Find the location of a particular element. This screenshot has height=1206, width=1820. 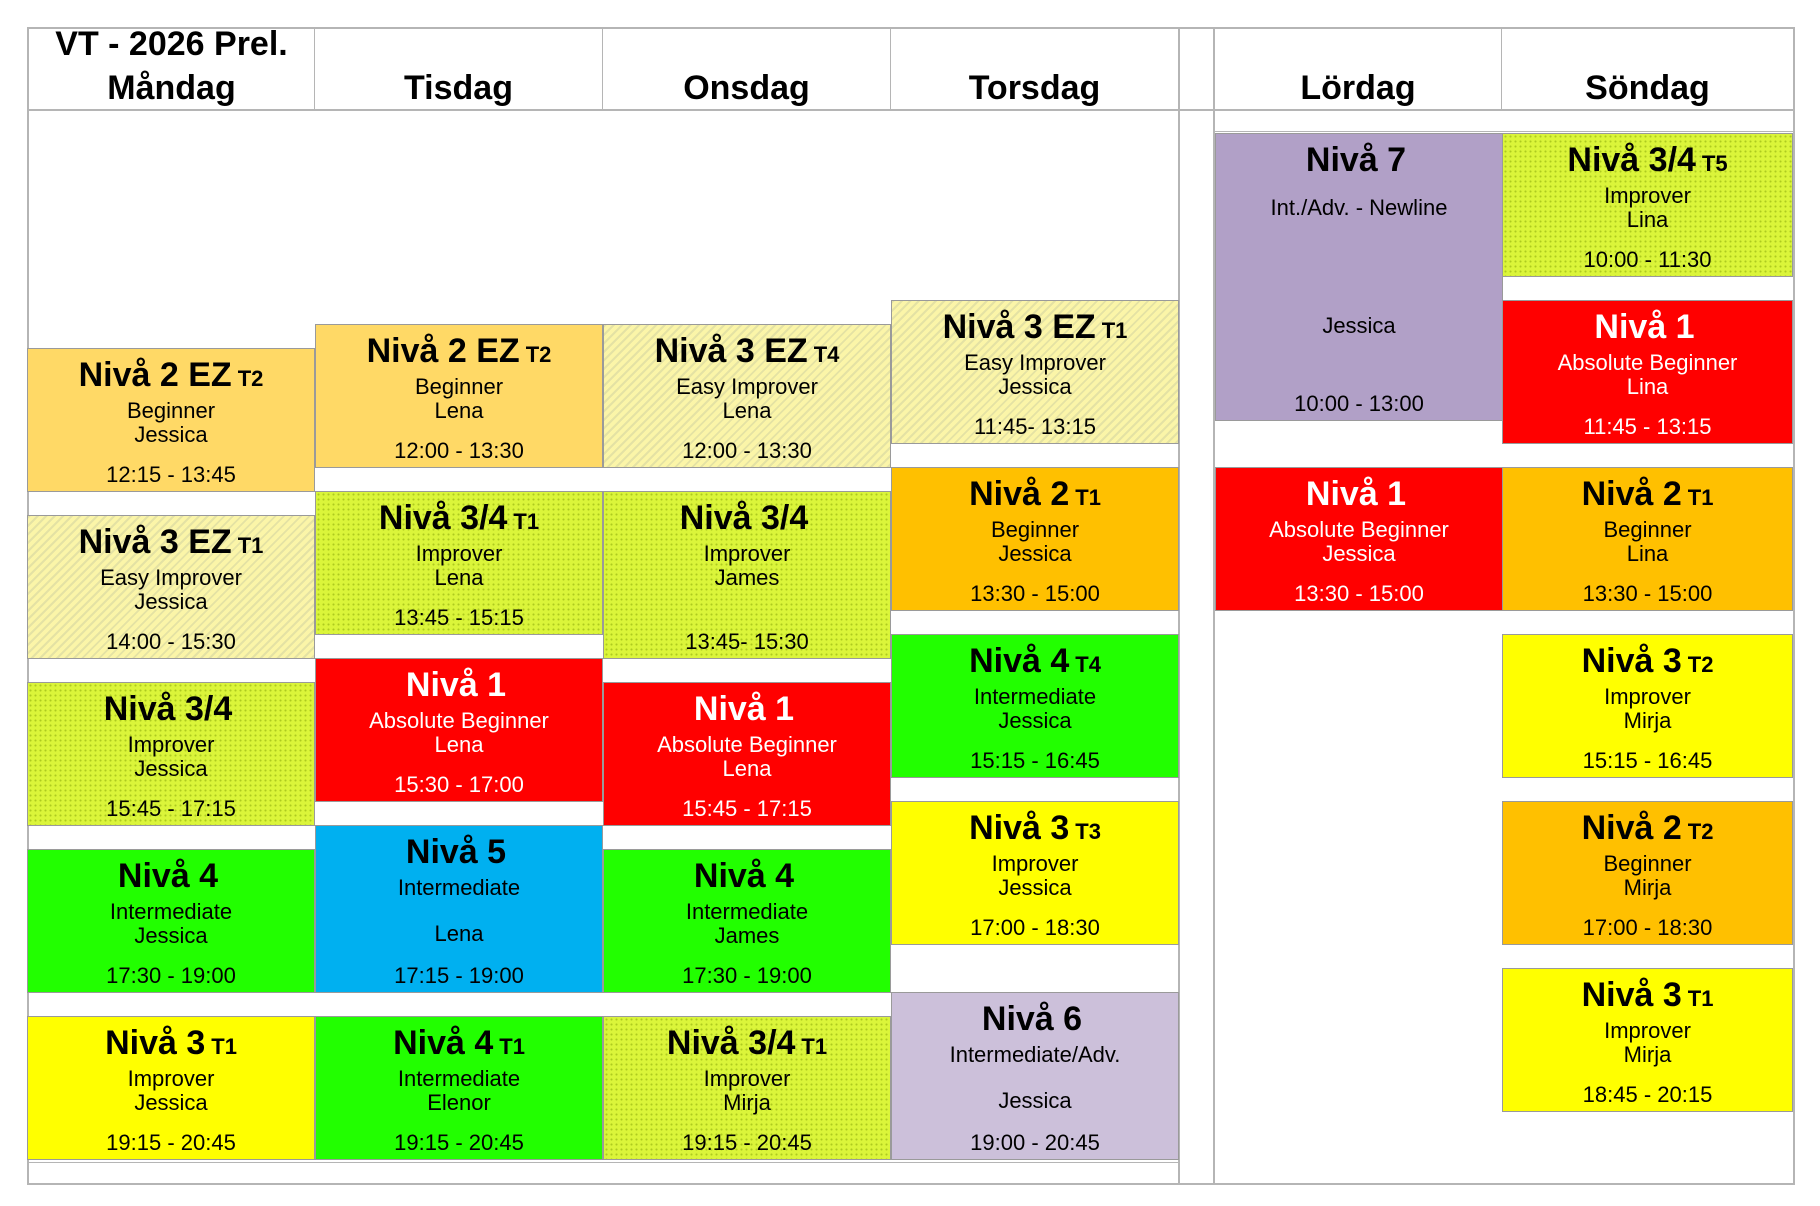

class-block-sunday-6: Nivå 3 T1 Improver Mirja 18:45 - 20:15 is located at coordinates (1647, 1040).